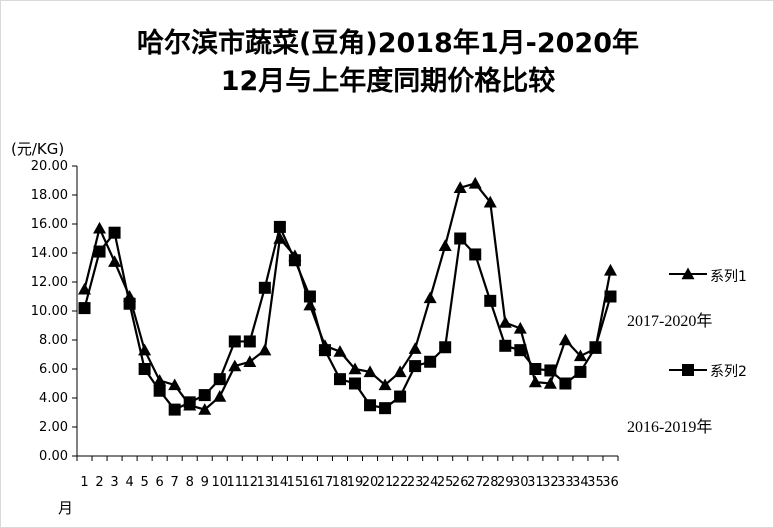 Image resolution: width=774 pixels, height=528 pixels. What do you see at coordinates (388, 43) in the screenshot?
I see `chart-title: 哈尔滨市蔬菜(豆角)2018年1月-2020年` at bounding box center [388, 43].